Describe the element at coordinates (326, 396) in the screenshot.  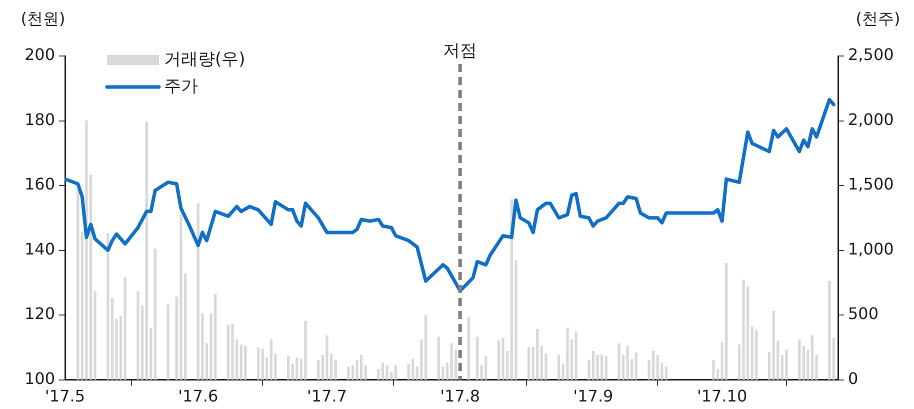
I see `x-tick-label: '17.7` at that location.